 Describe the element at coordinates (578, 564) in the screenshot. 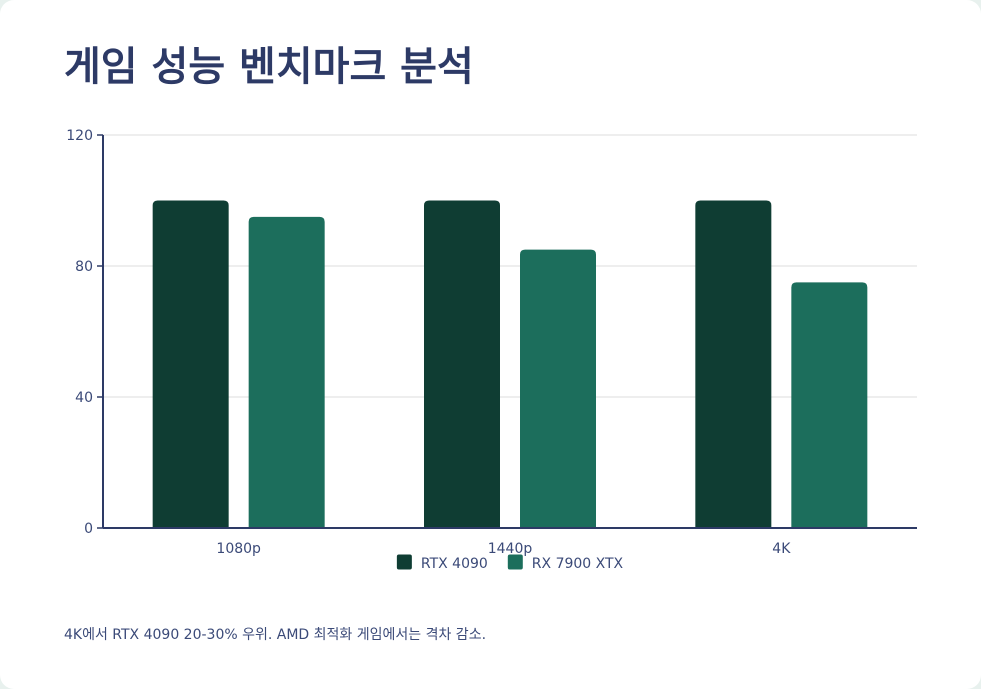

I see `legend-label: RX 7900 XTX` at that location.